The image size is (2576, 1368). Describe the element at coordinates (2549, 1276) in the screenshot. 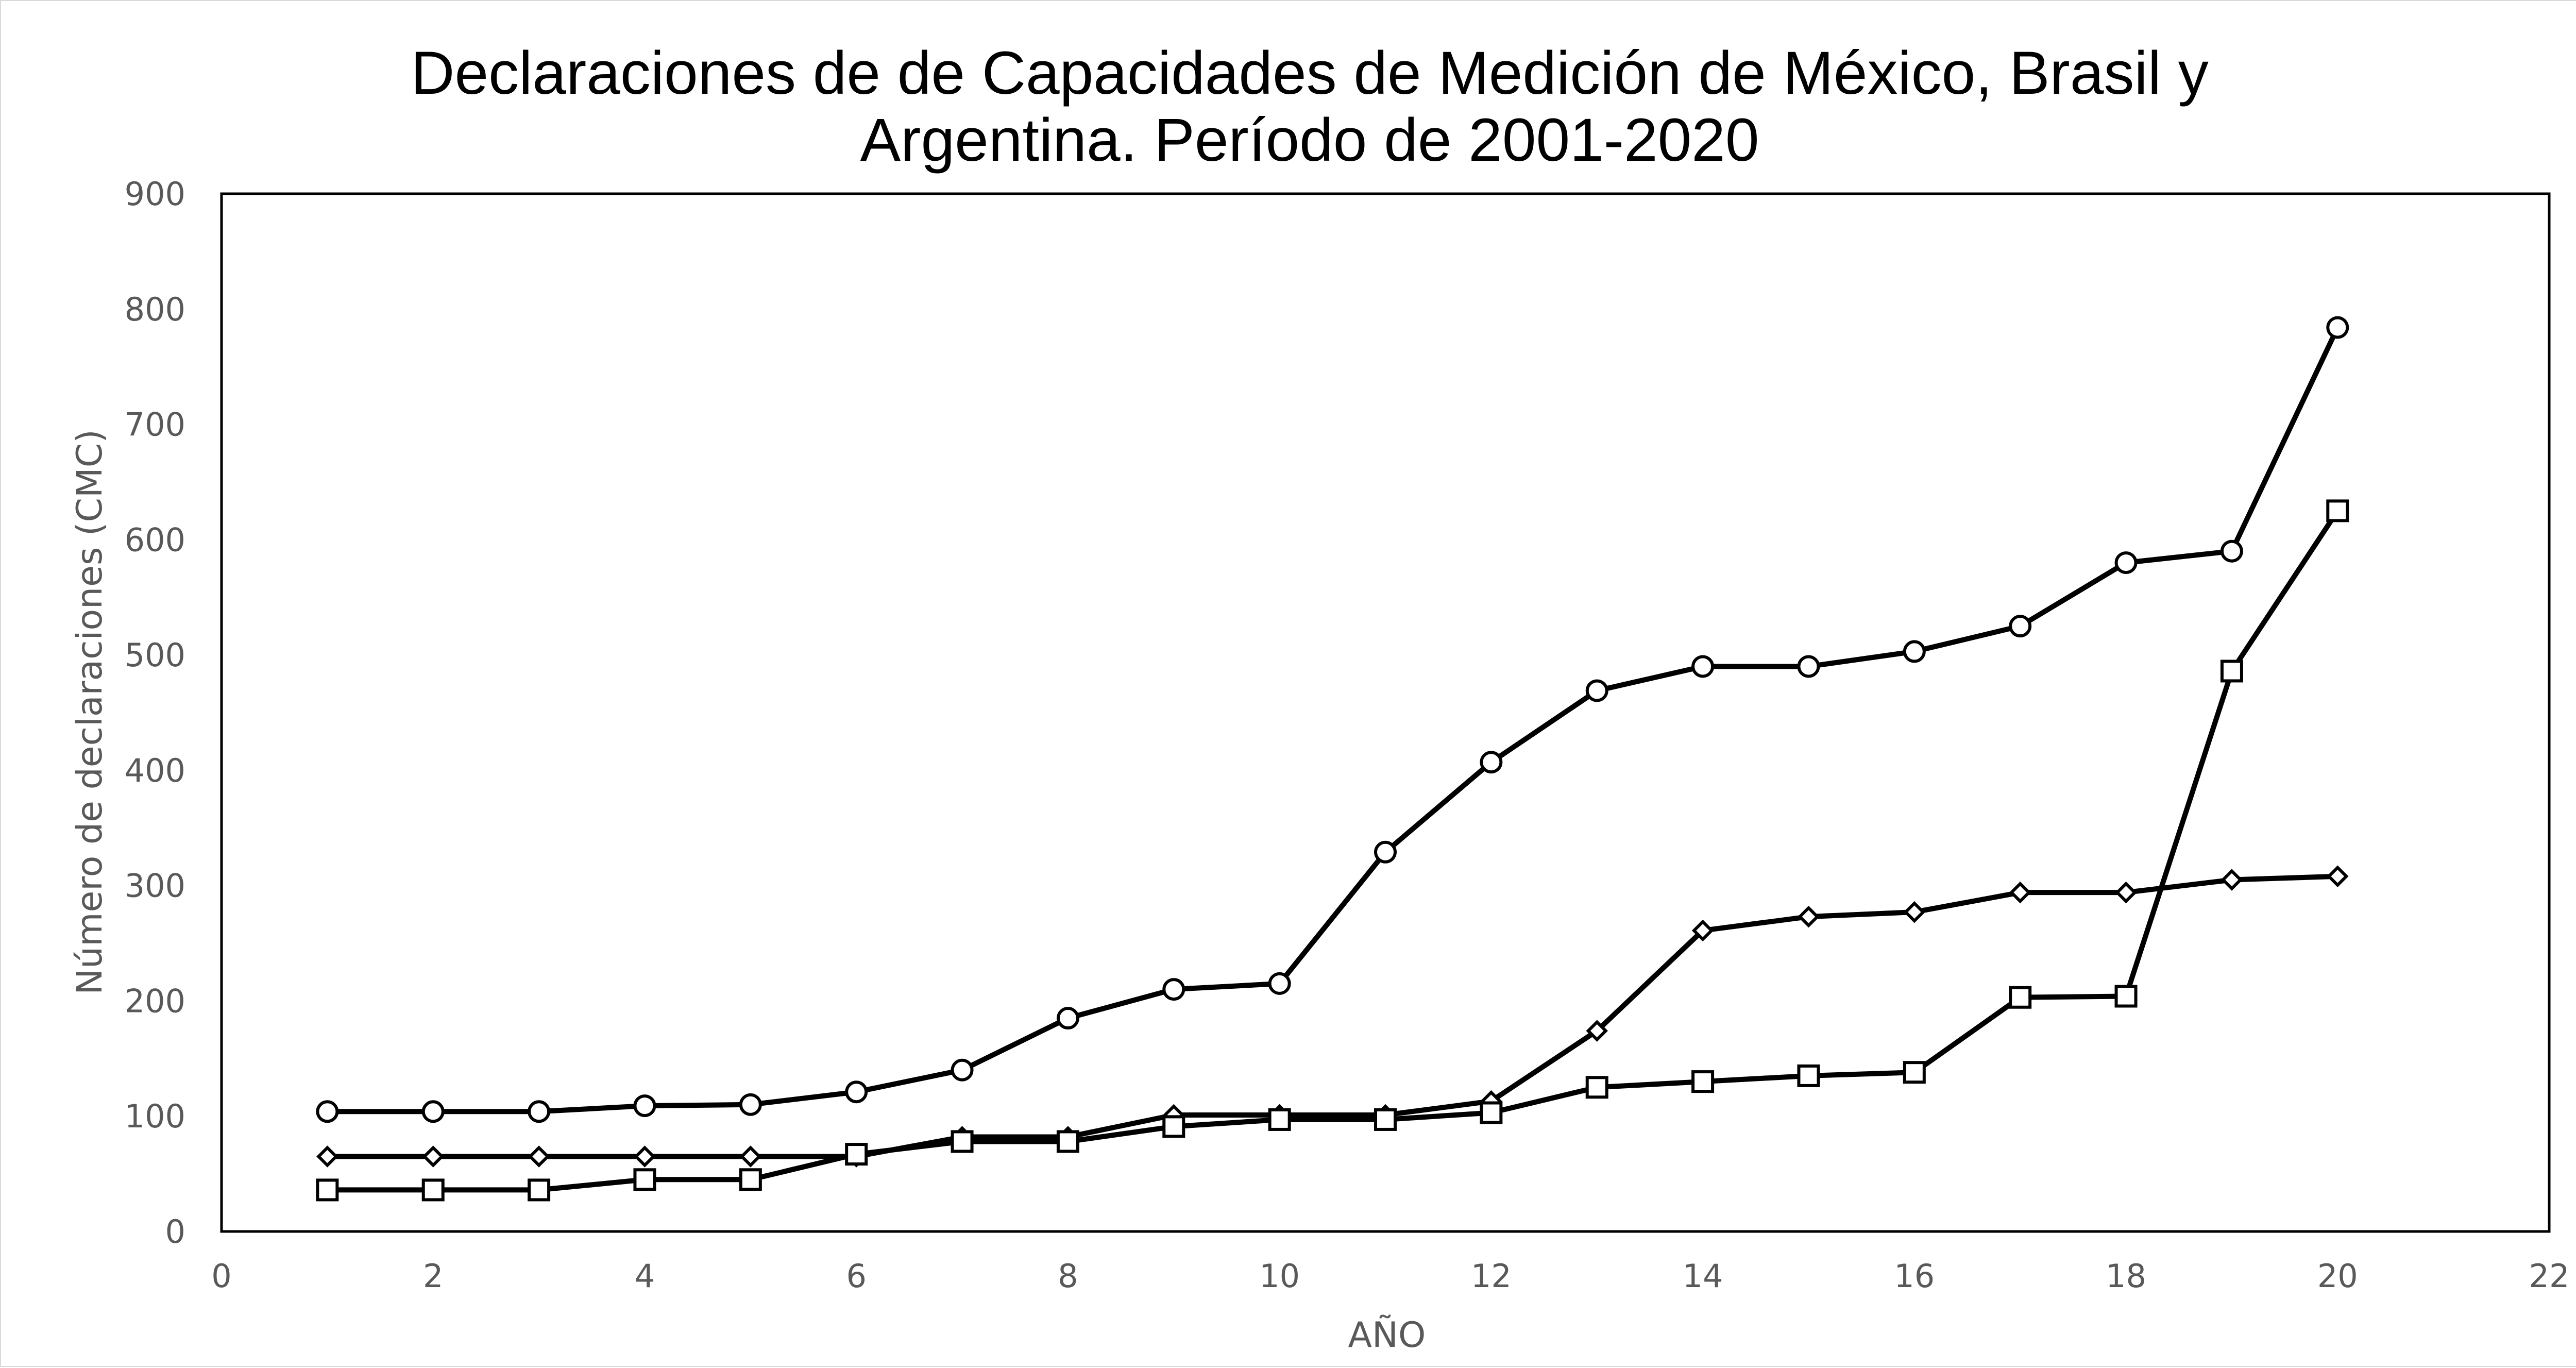

I see `x-tick-label: 22` at that location.